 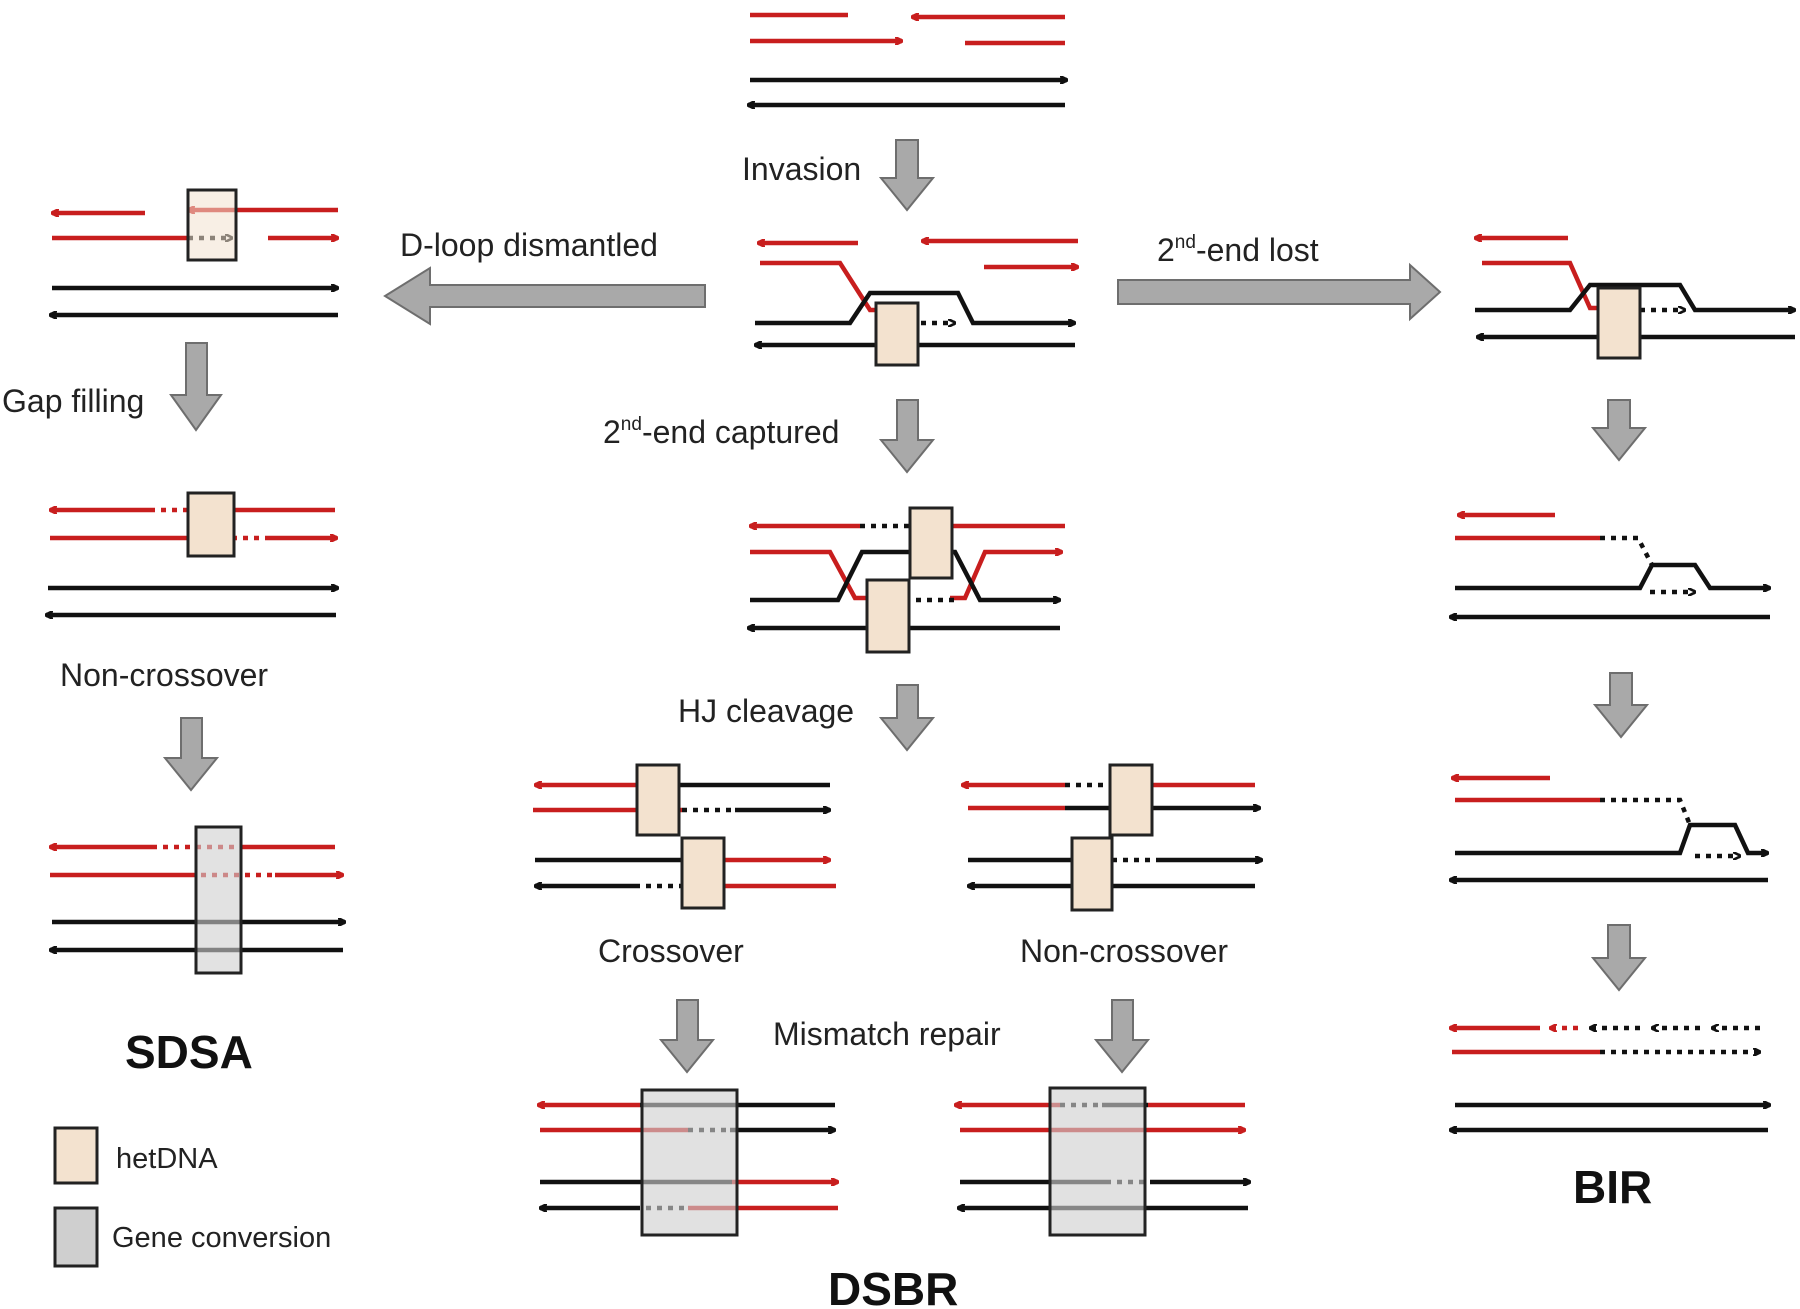 What do you see at coordinates (164, 675) in the screenshot?
I see `sdsa-non-crossover-label: Non-crossover` at bounding box center [164, 675].